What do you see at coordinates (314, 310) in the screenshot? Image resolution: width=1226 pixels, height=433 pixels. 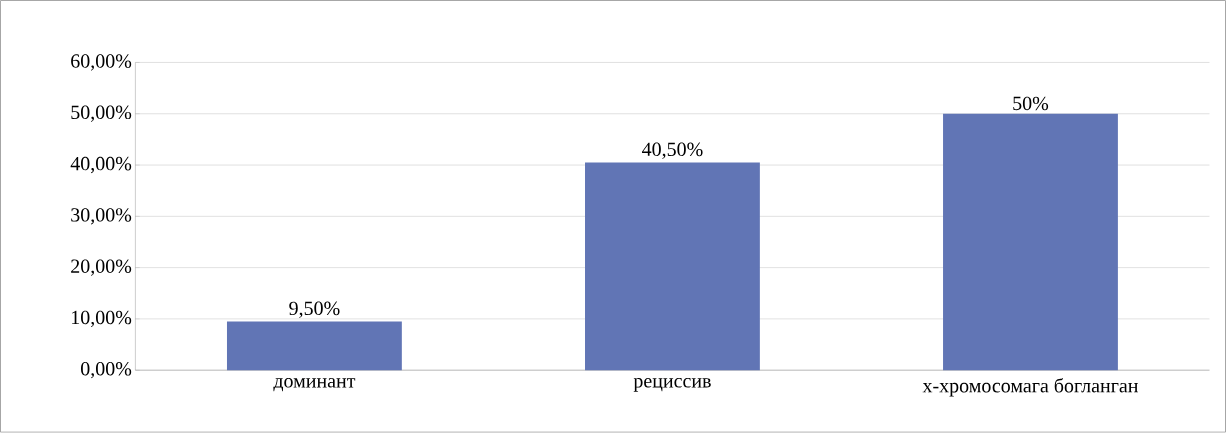 I see `data-label: 9,50%` at bounding box center [314, 310].